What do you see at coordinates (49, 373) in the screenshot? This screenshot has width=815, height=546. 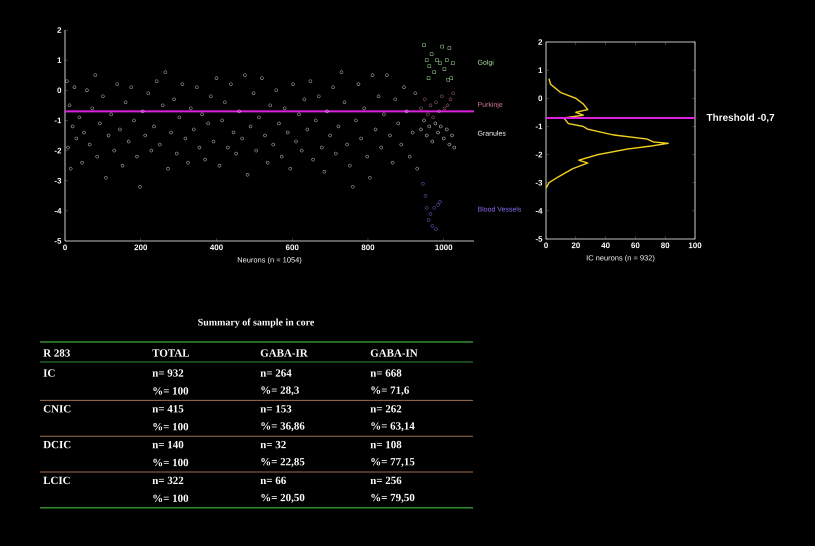 I see `category-label: IC` at bounding box center [49, 373].